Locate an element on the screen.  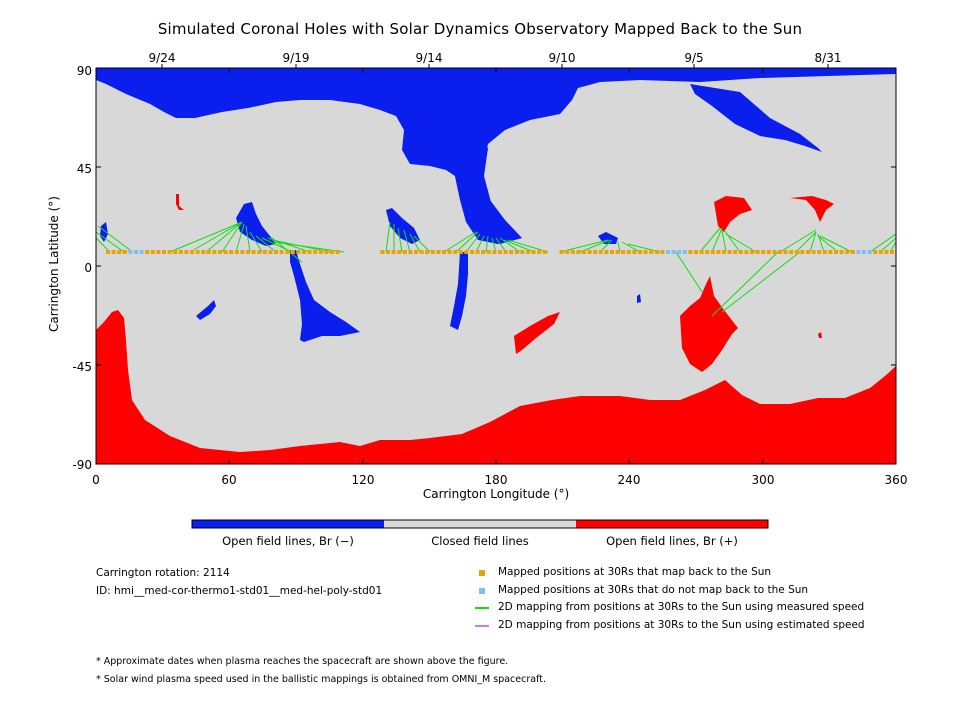
coronal-hole-lon-325-north is located at coordinates (812, 209).